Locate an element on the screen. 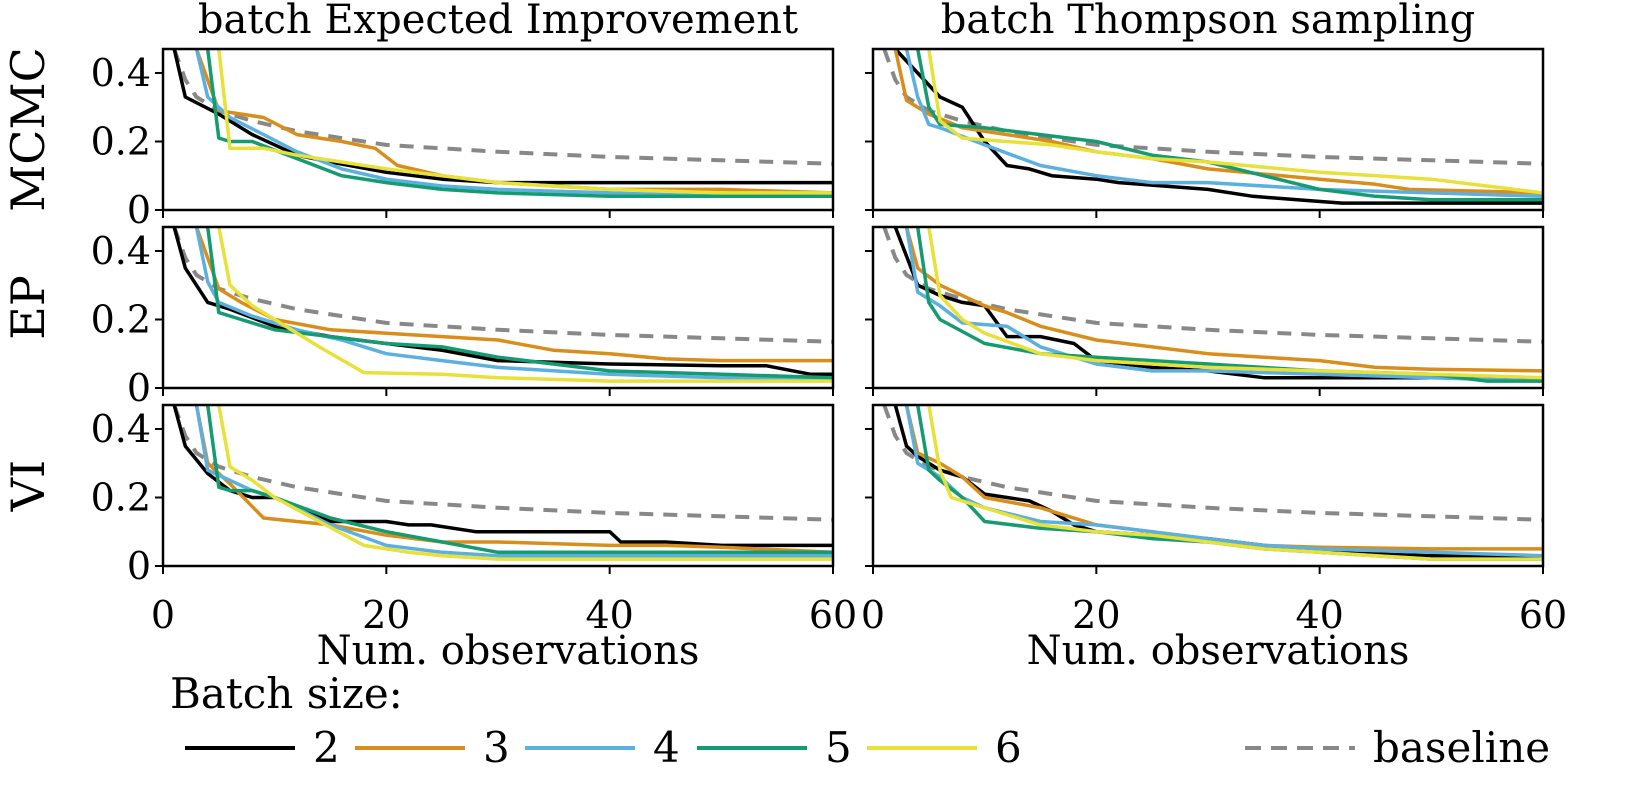 This screenshot has height=804, width=1649. panel-r1c0 is located at coordinates (495, 310).